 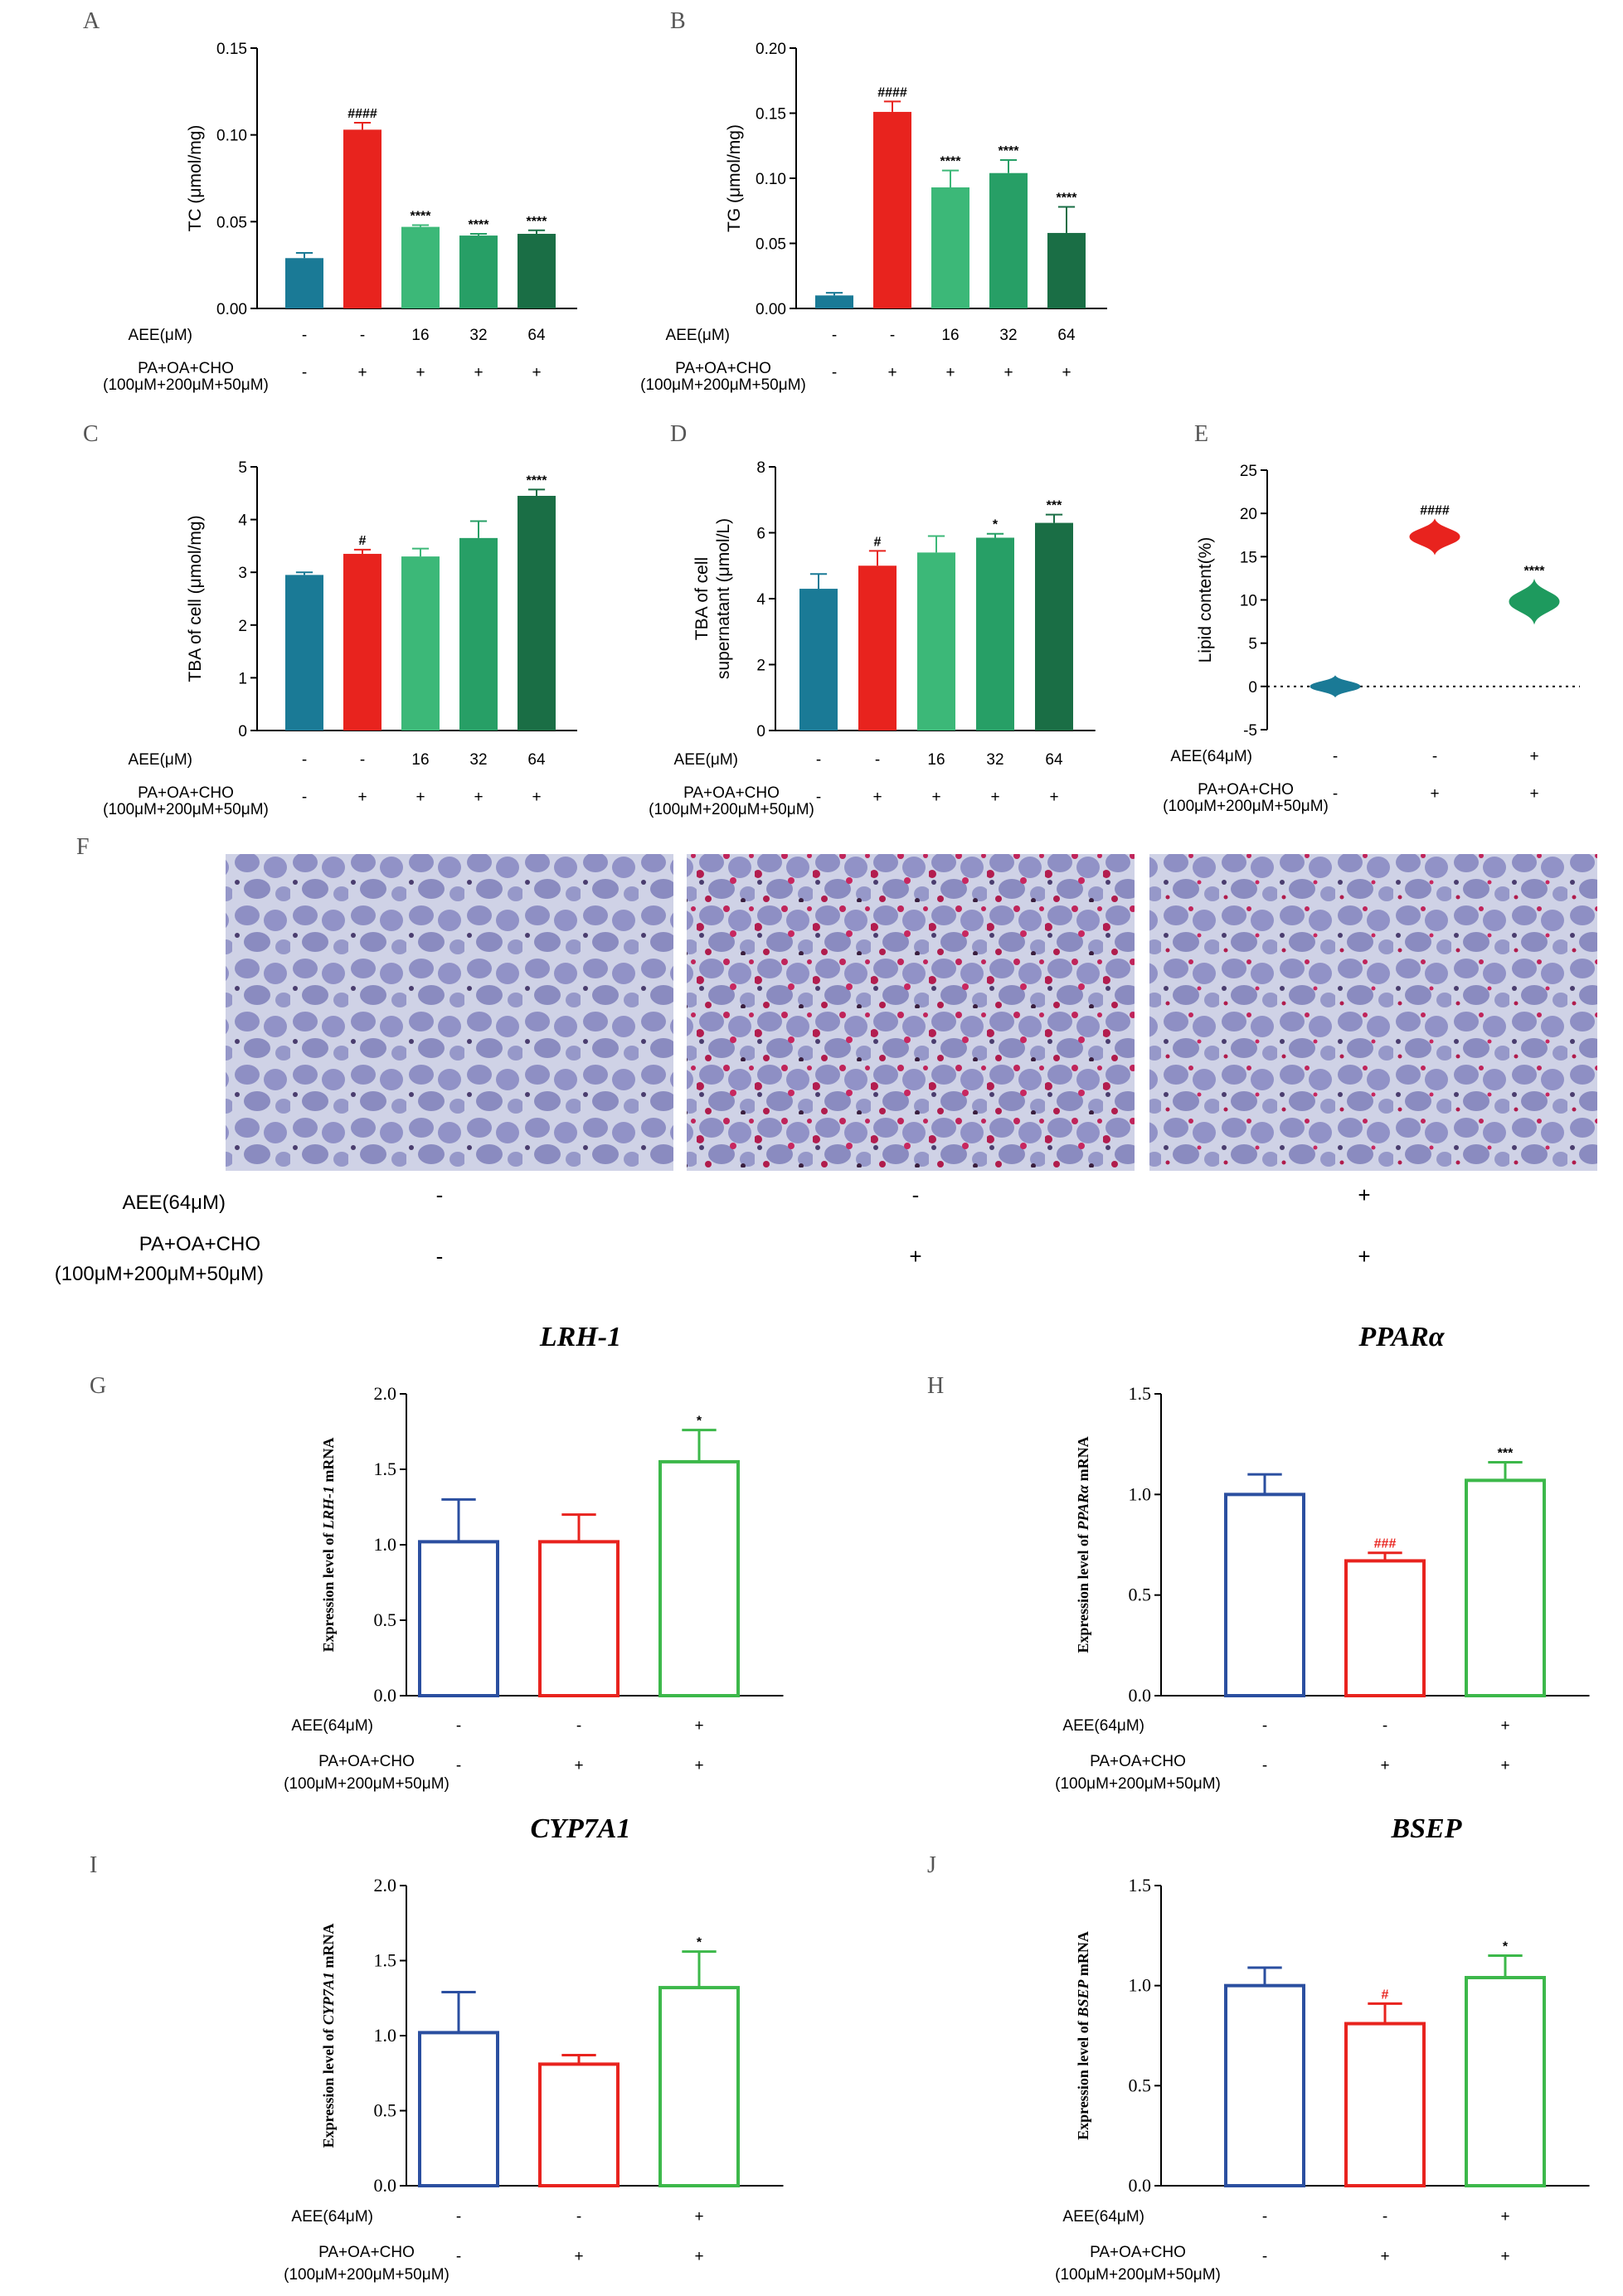 I want to click on panel-letter: A, so click(x=92, y=21).